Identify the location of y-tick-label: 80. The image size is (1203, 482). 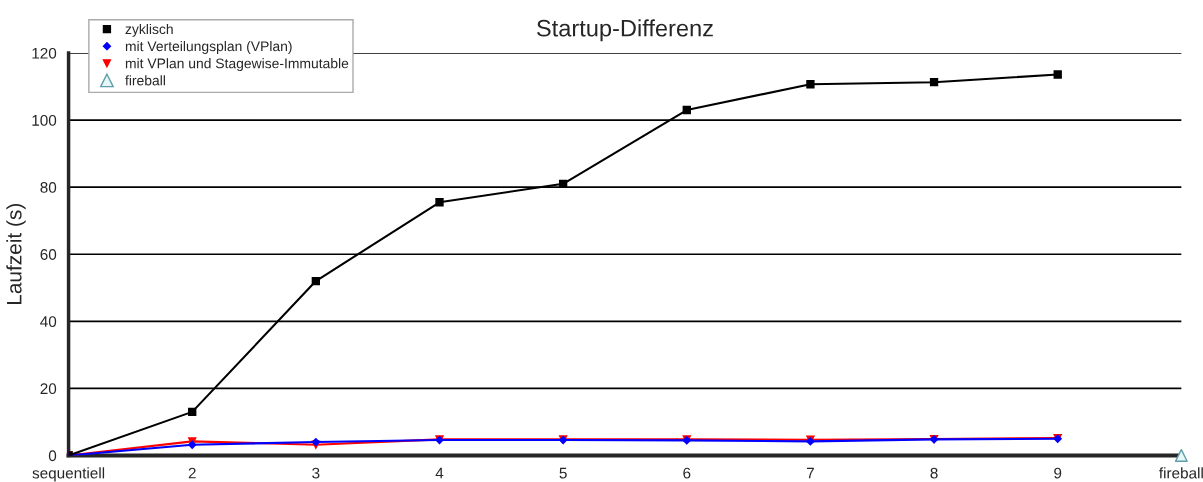
(48, 187).